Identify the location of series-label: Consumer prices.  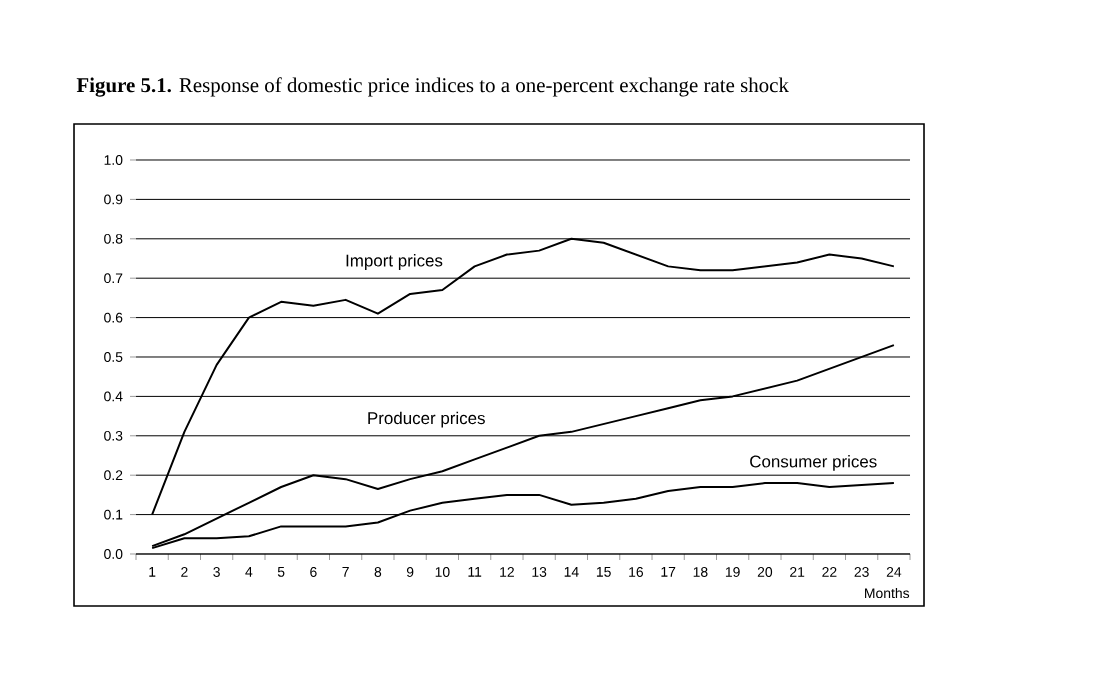
(813, 463).